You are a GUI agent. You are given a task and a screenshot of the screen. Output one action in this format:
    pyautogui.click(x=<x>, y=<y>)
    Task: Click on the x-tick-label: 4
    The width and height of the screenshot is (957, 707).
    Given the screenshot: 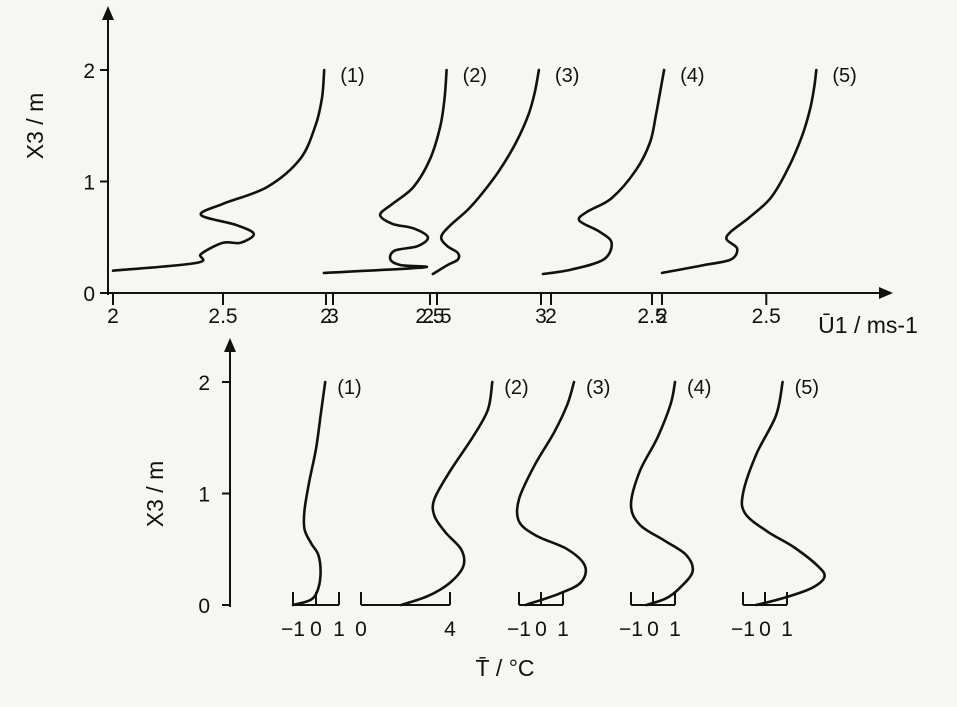 What is the action you would take?
    pyautogui.click(x=450, y=629)
    